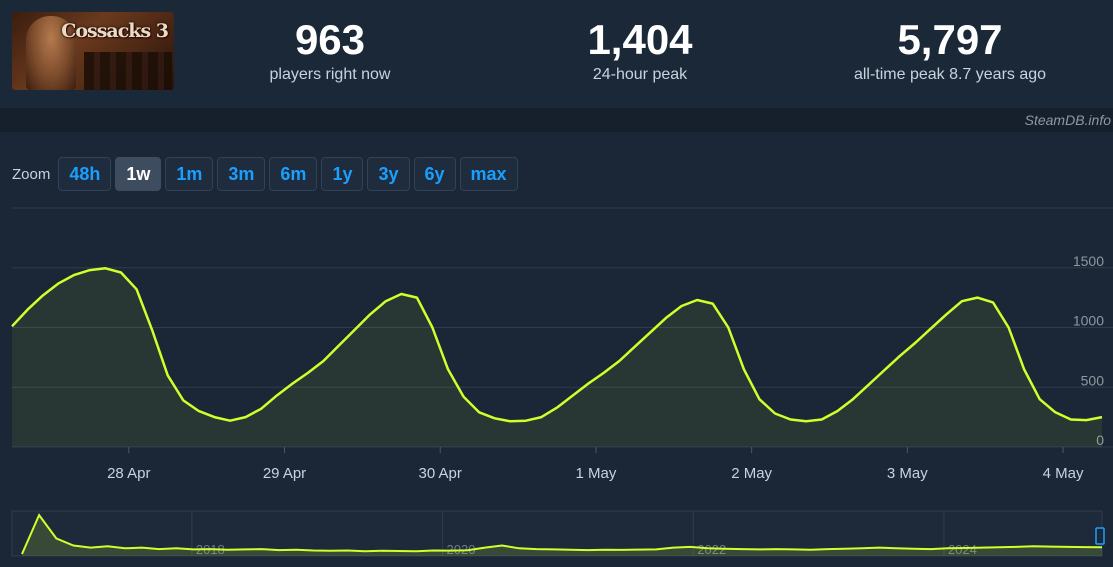 This screenshot has width=1113, height=567. Describe the element at coordinates (640, 74) in the screenshot. I see `stat-label: 24-hour peak` at that location.